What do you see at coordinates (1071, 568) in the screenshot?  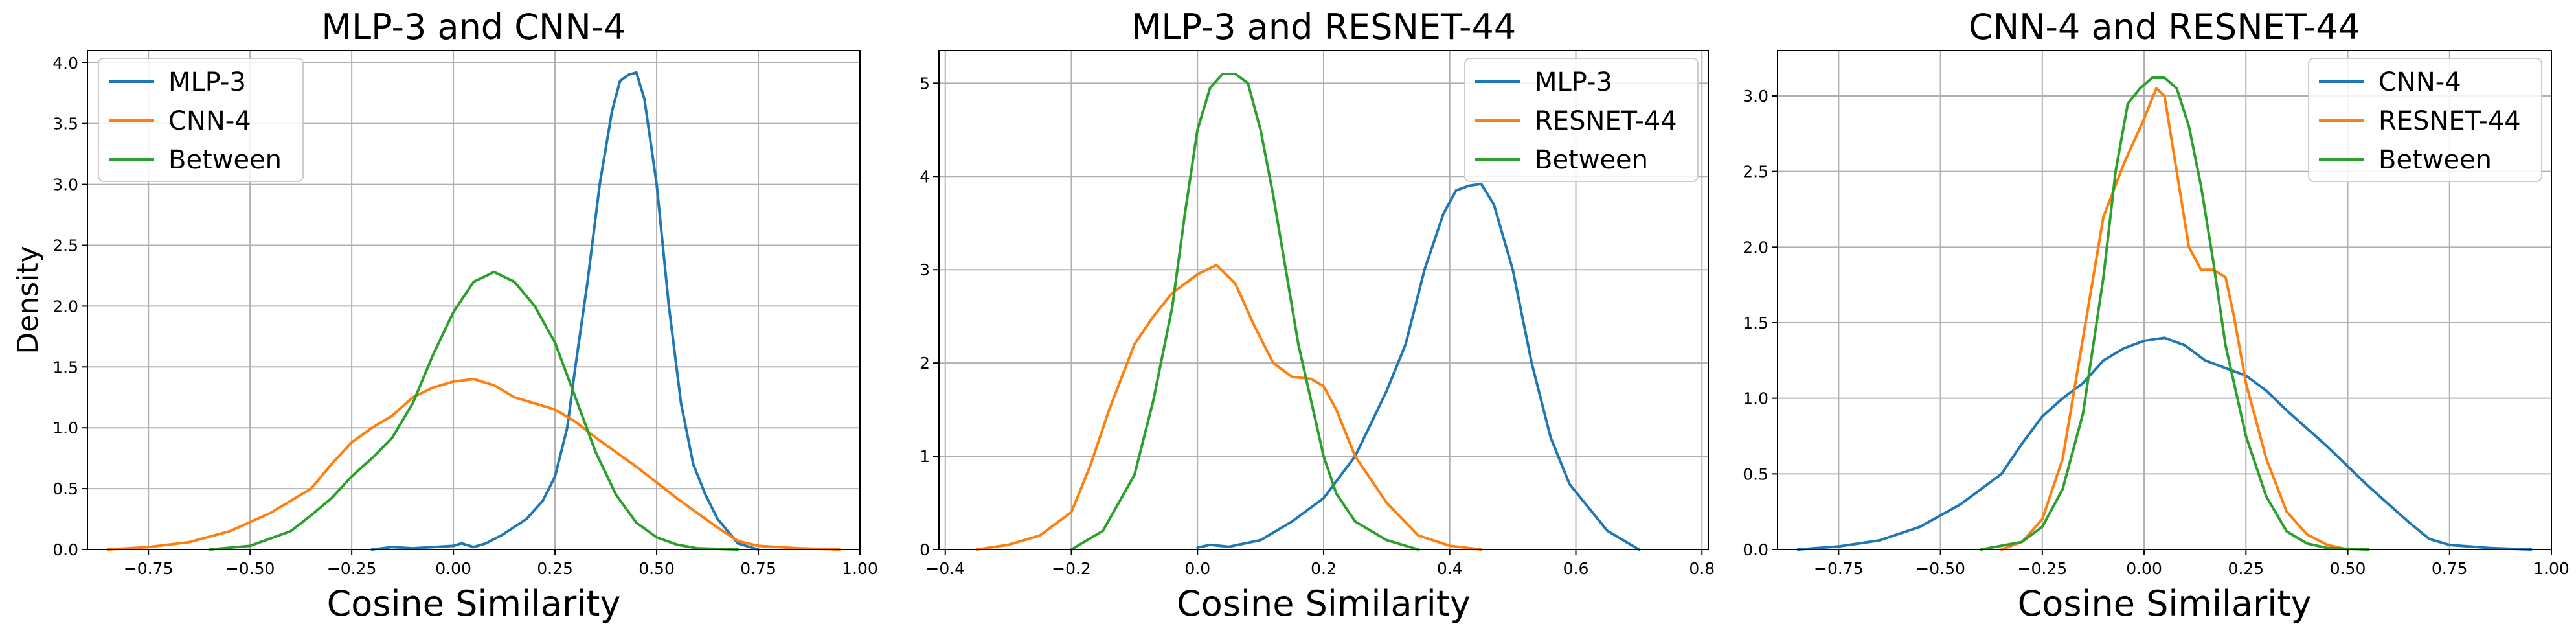 I see `x-tick-label: −0.2` at bounding box center [1071, 568].